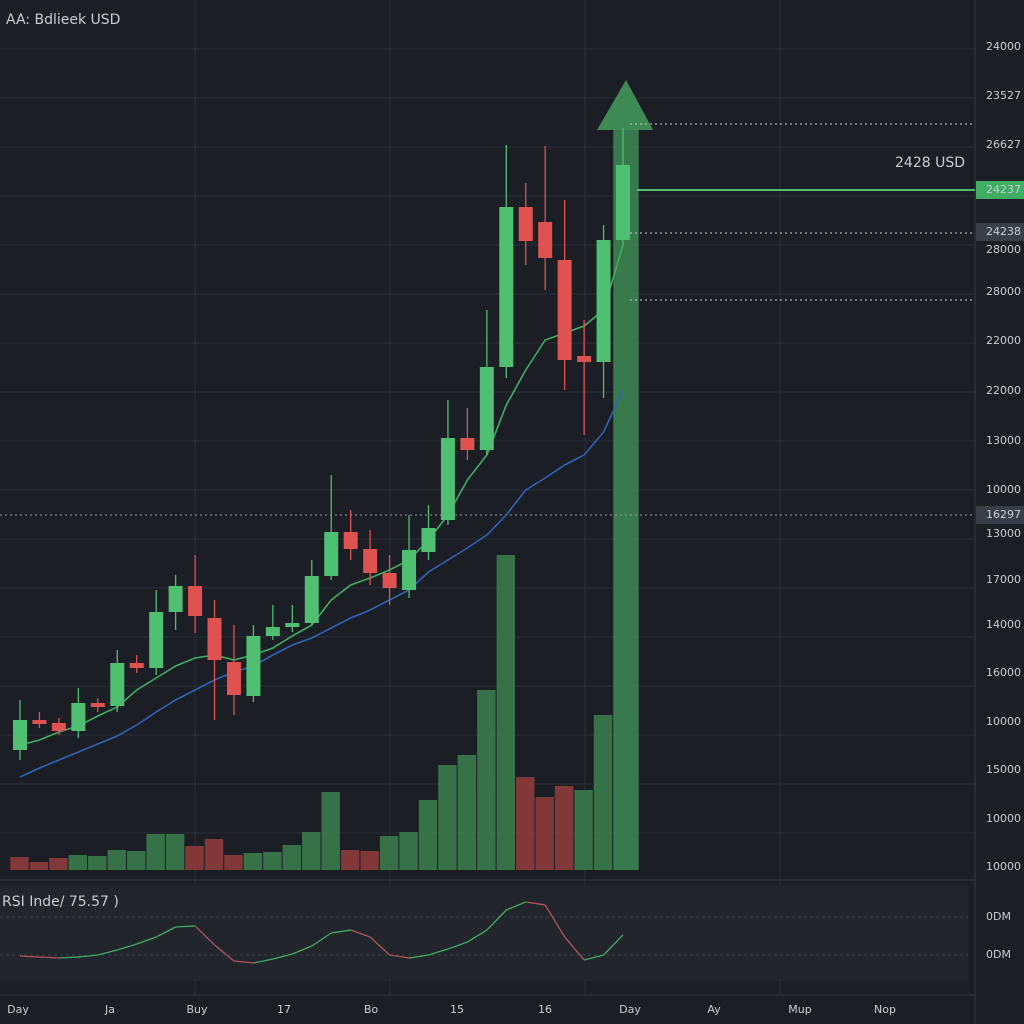 The width and height of the screenshot is (1024, 1024). I want to click on y-axis-label: 17000, so click(1003, 579).